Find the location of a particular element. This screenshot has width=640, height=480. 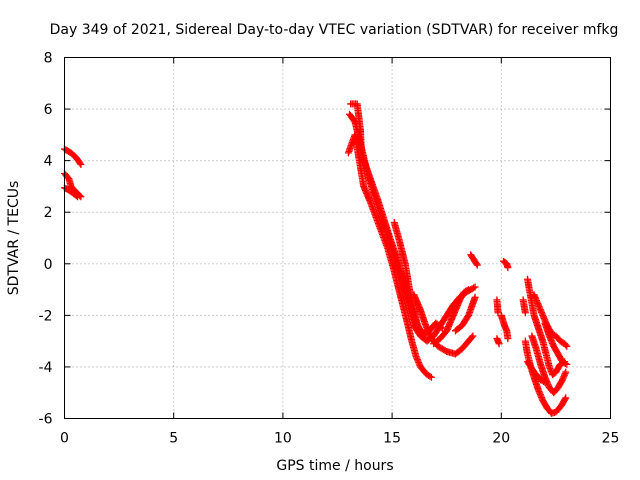

y-tick-label: -4 is located at coordinates (46, 368).